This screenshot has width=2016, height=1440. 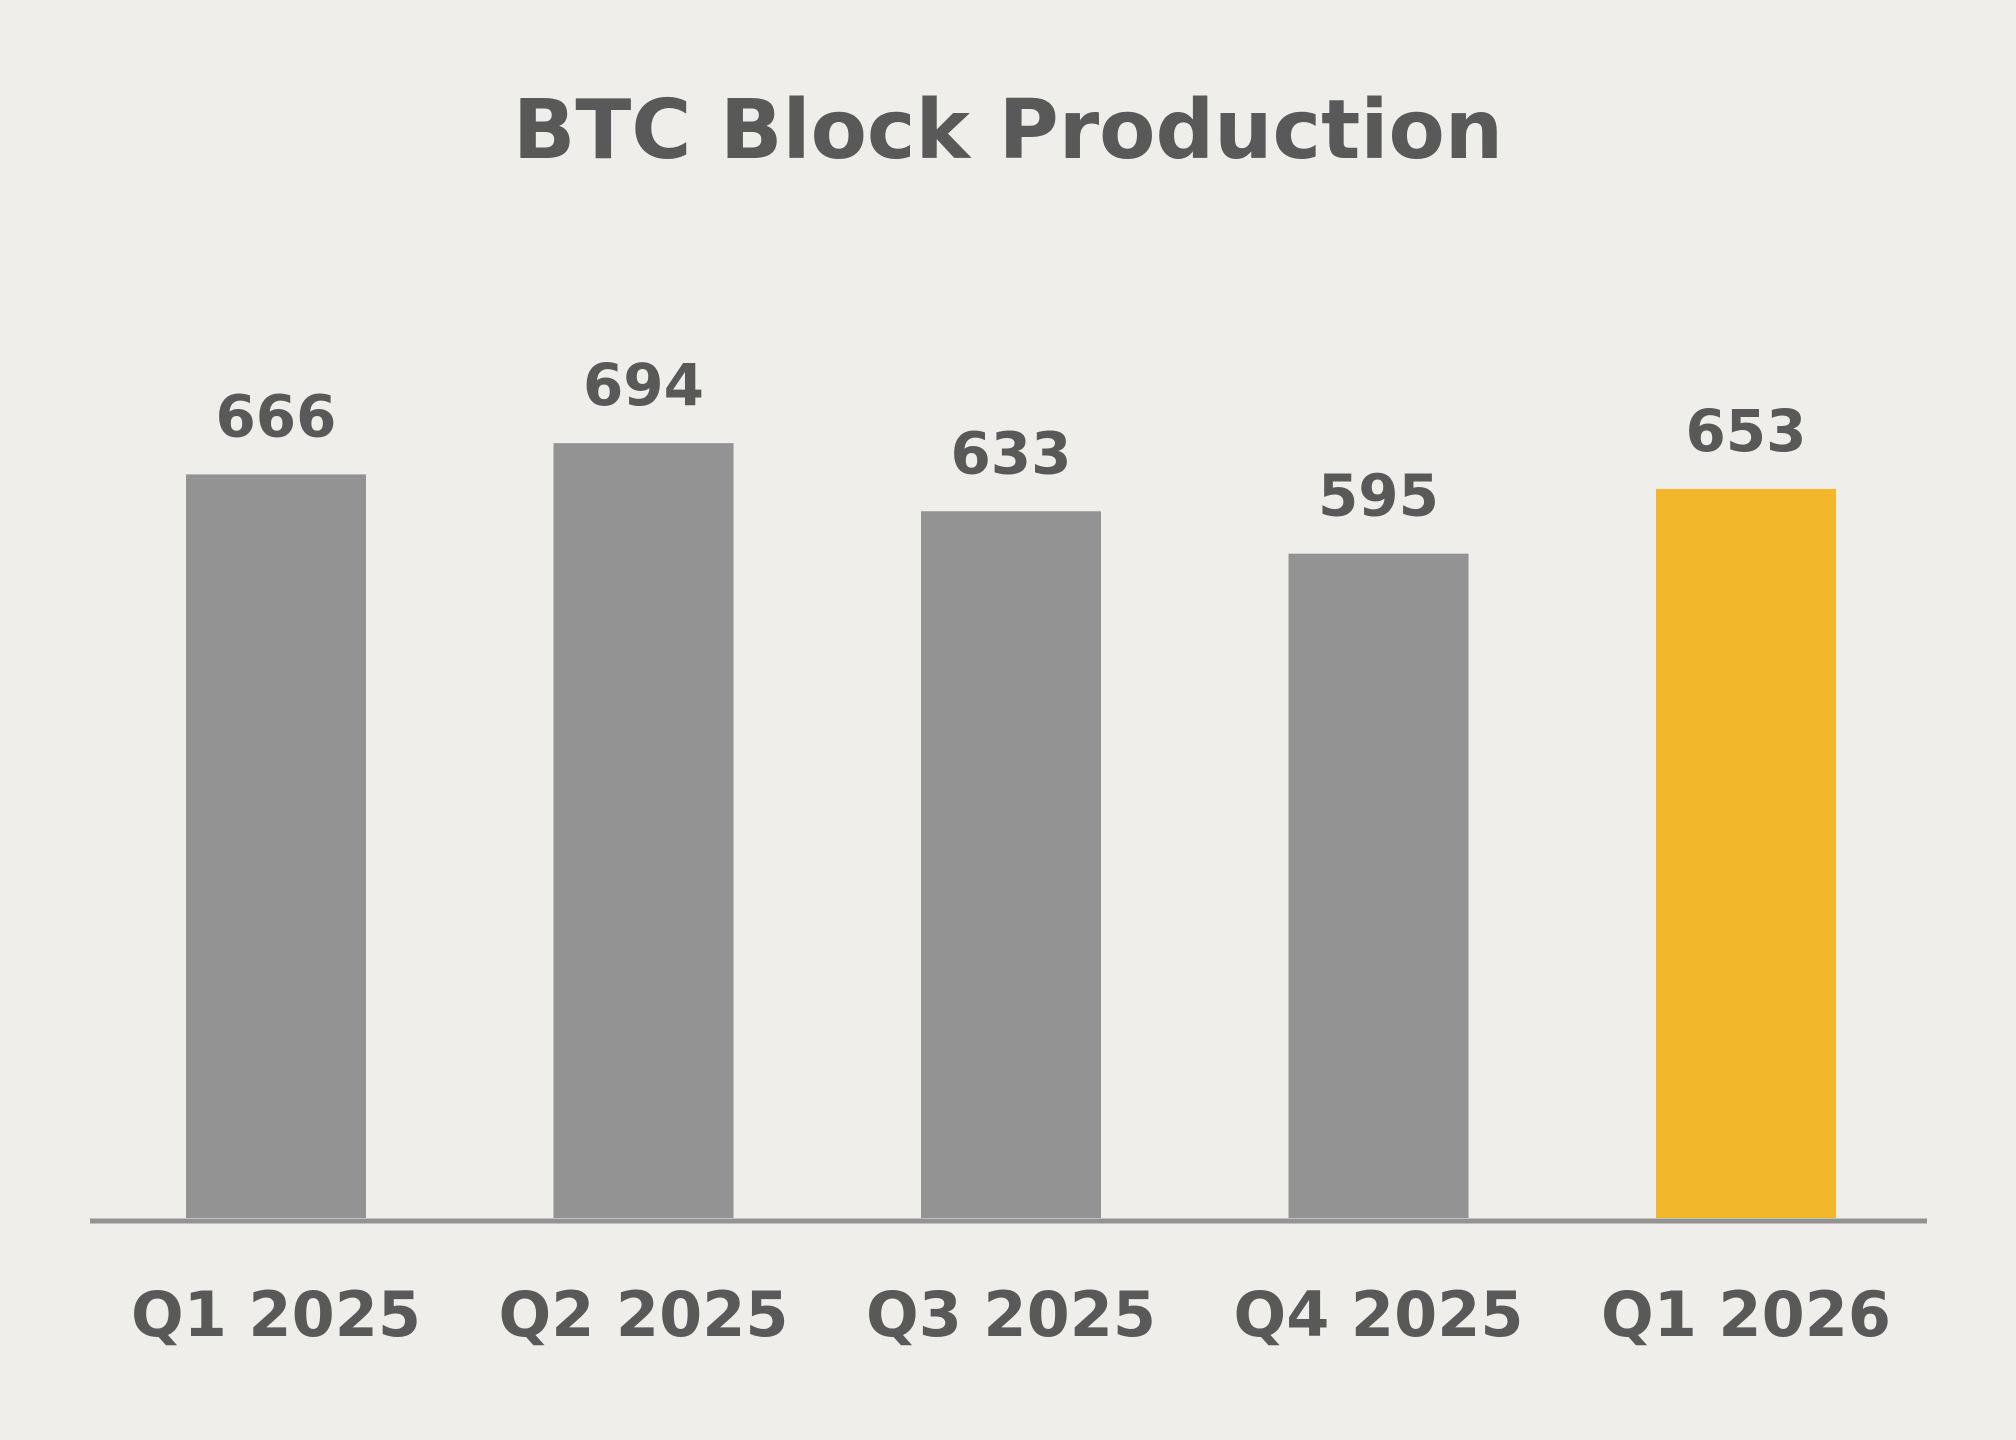 I want to click on category-label: Q4 2025, so click(x=1379, y=1314).